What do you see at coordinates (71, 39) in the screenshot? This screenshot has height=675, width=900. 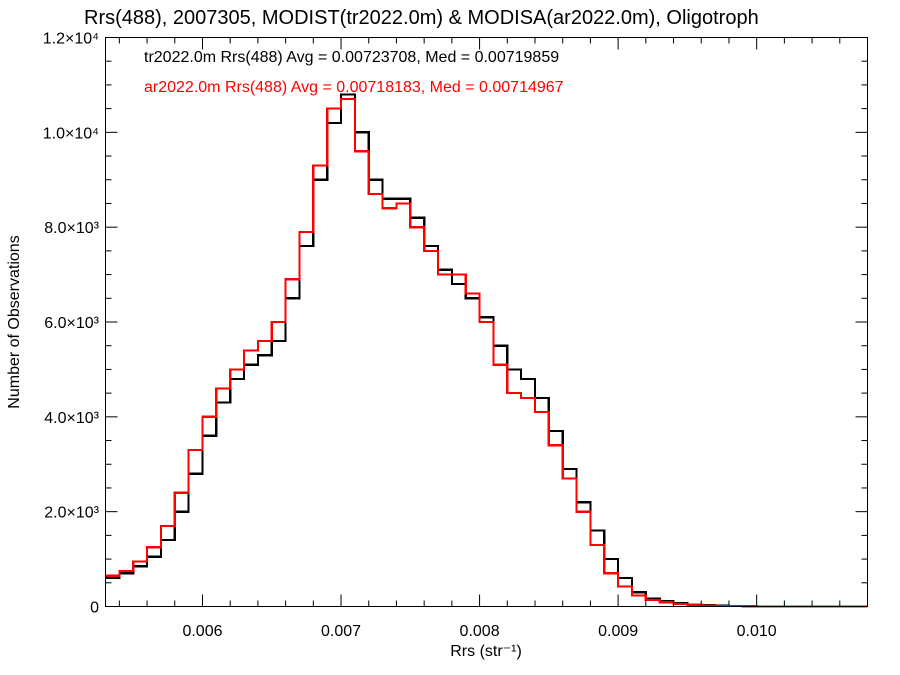 I see `y-tick-label: 1.2×10⁴` at bounding box center [71, 39].